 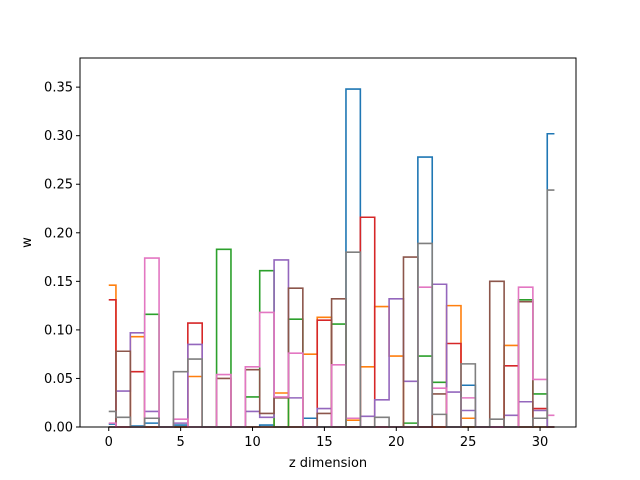 I want to click on y-tick-label: 0.15, so click(x=58, y=282).